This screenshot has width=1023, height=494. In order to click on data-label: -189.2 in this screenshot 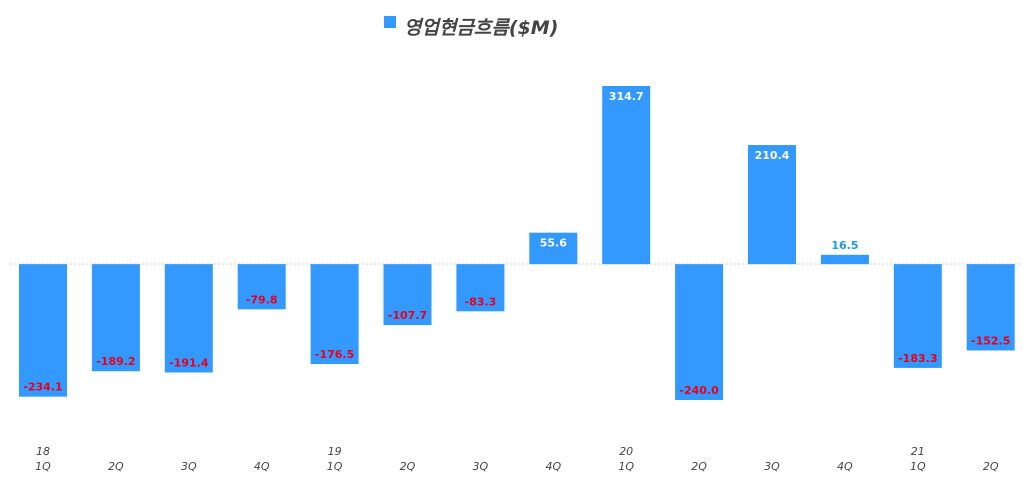, I will do `click(115, 361)`.